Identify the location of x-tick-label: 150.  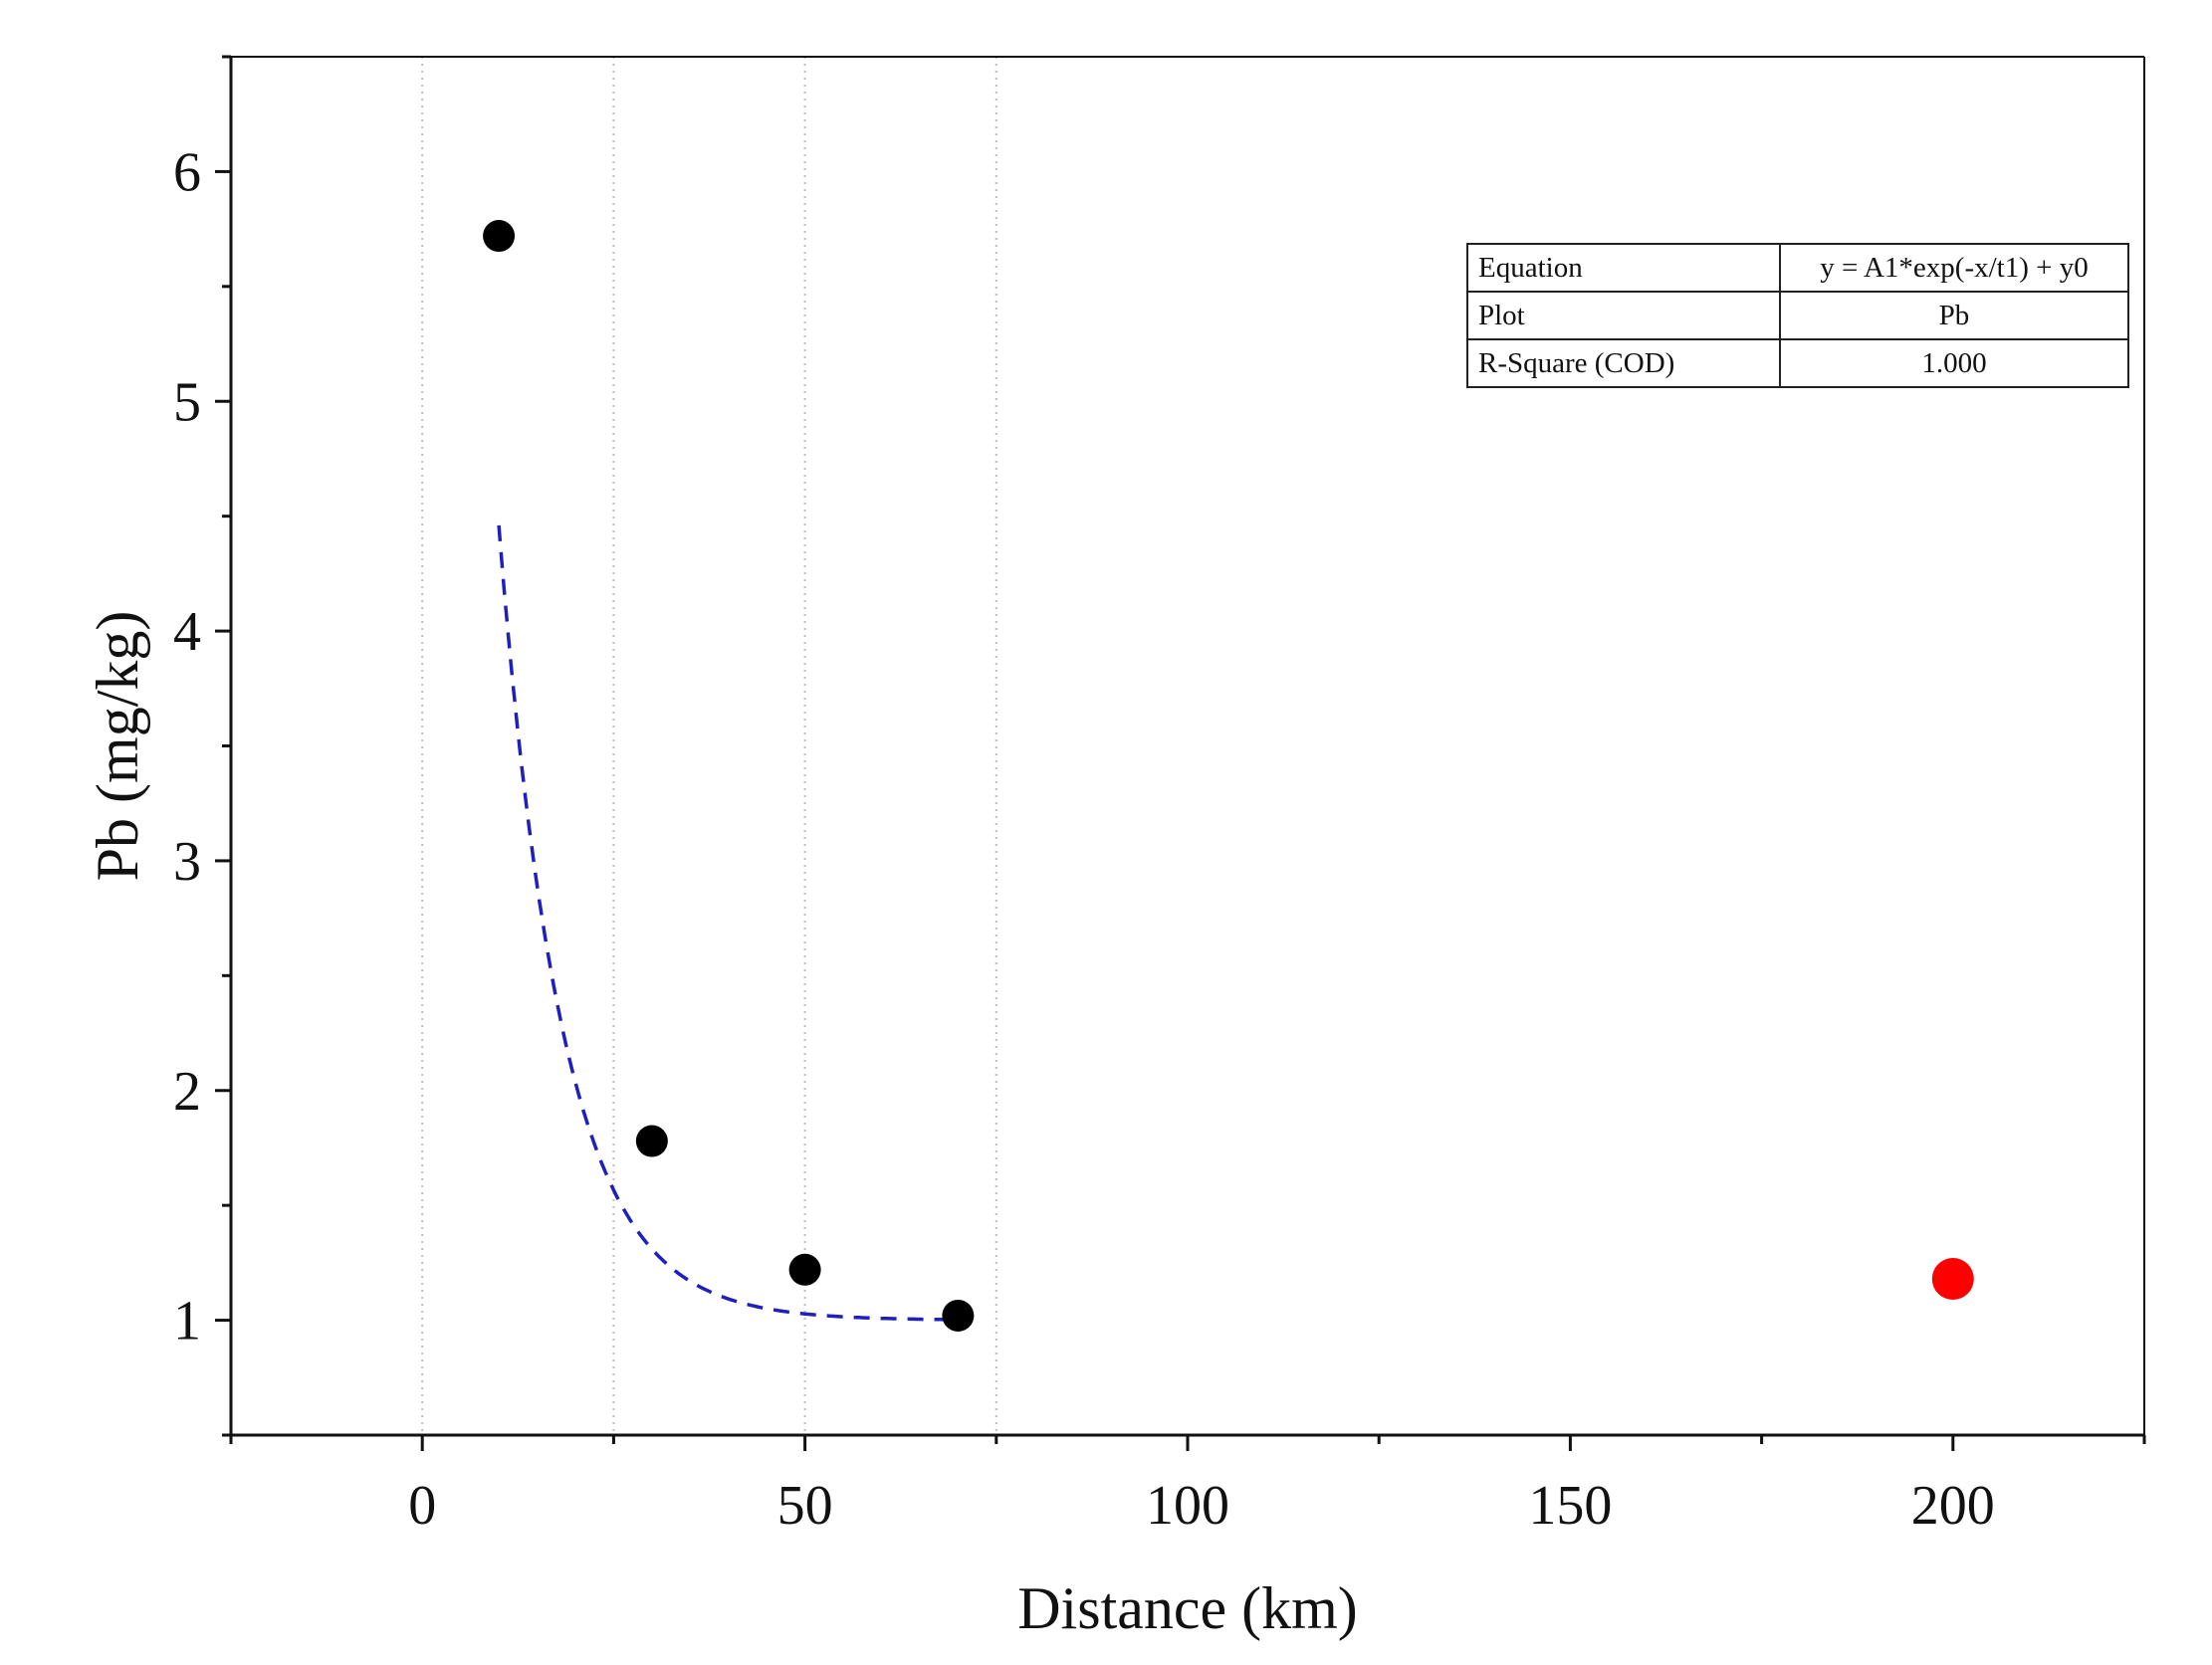
(1570, 1506).